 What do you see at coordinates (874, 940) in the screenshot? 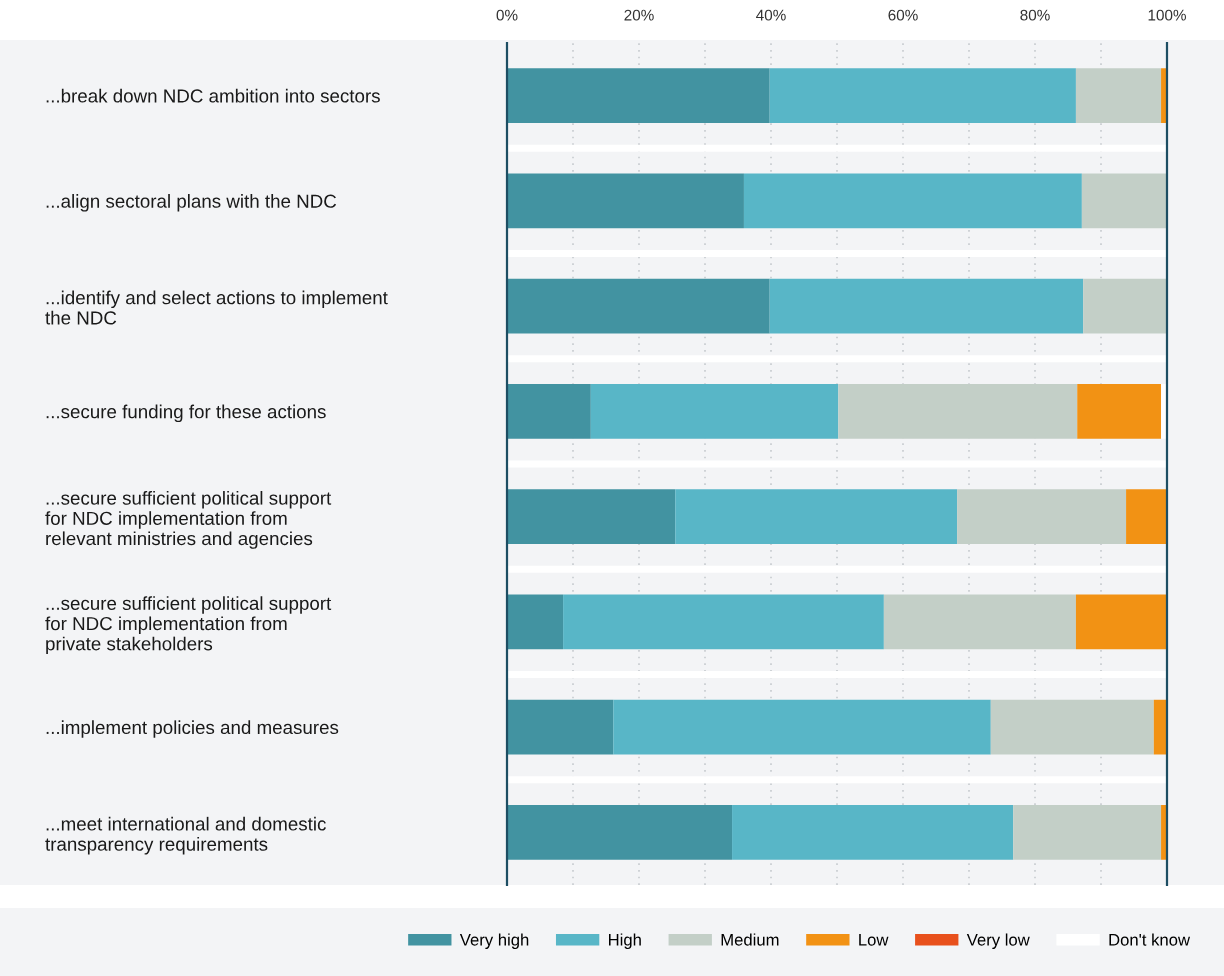
I see `legend-label: Low` at bounding box center [874, 940].